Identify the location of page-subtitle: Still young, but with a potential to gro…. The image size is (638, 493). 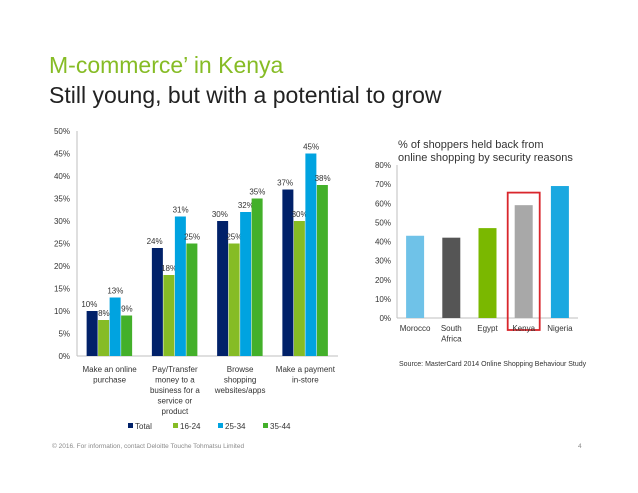
(245, 95).